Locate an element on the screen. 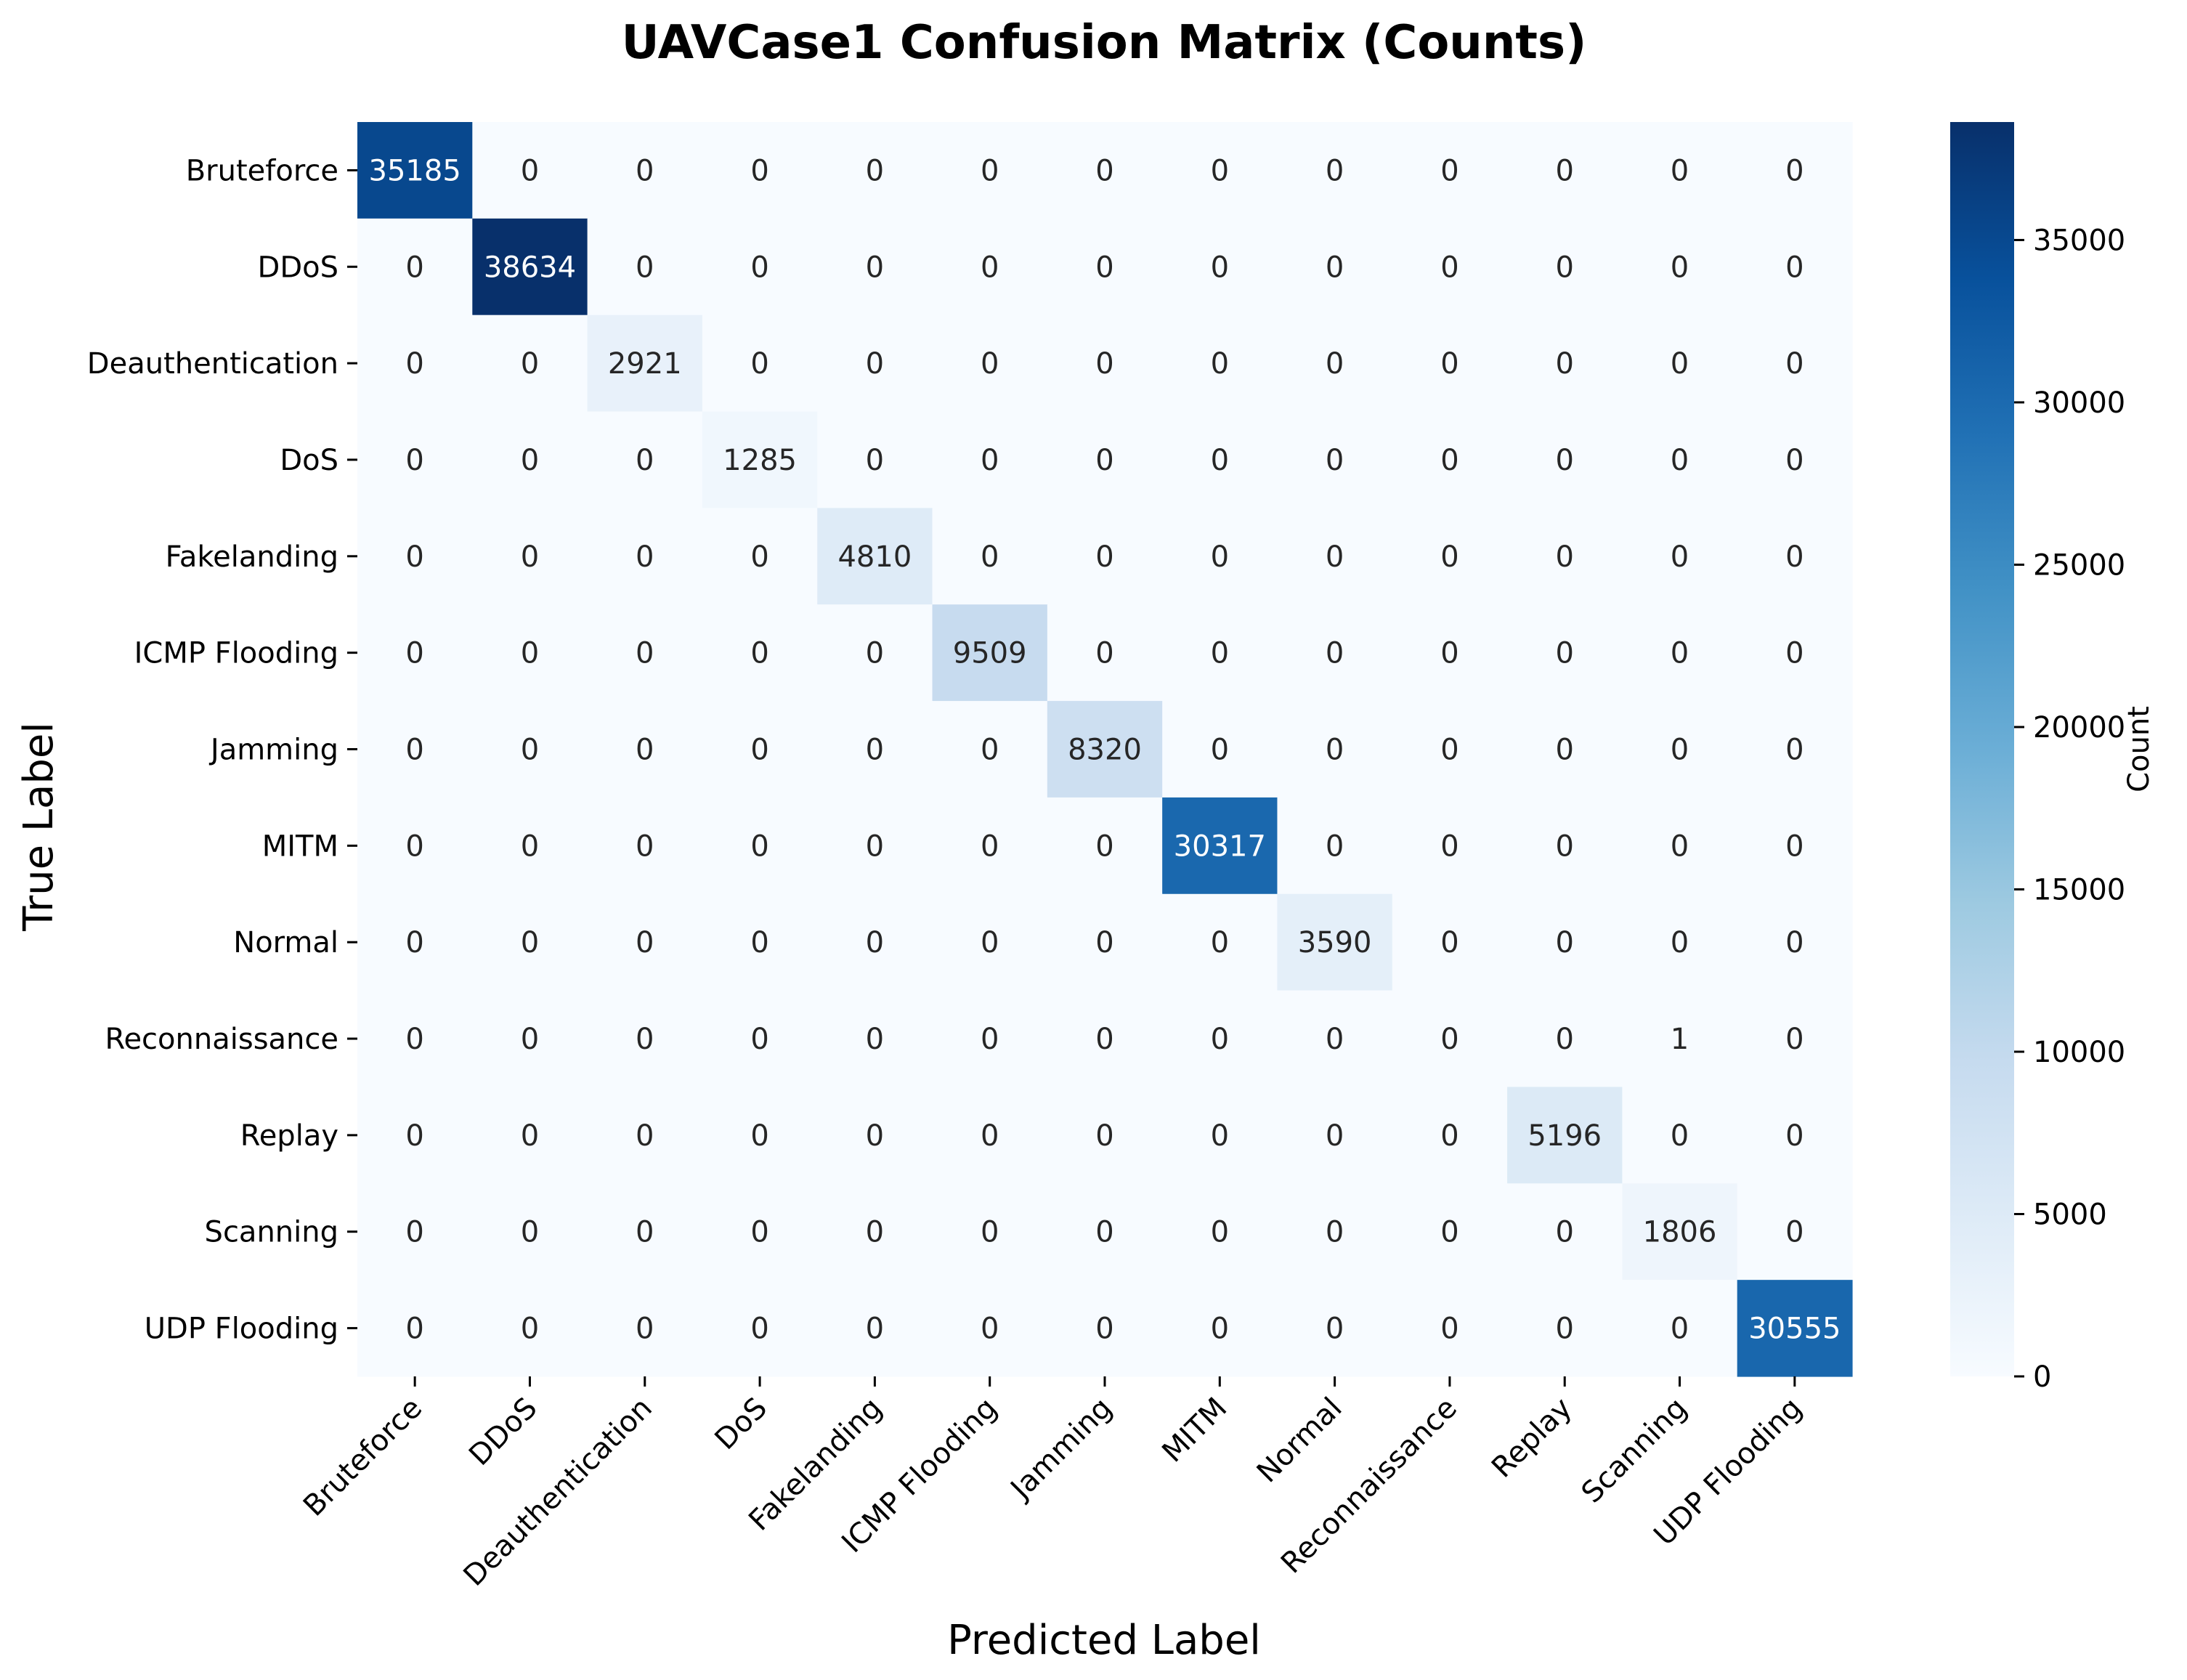  cell-value-label: 1285 is located at coordinates (760, 460).